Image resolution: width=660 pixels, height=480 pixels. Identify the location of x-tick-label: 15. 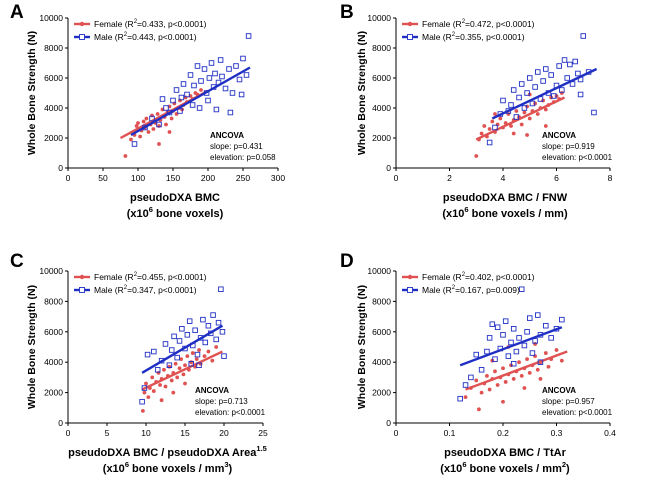
(185, 433).